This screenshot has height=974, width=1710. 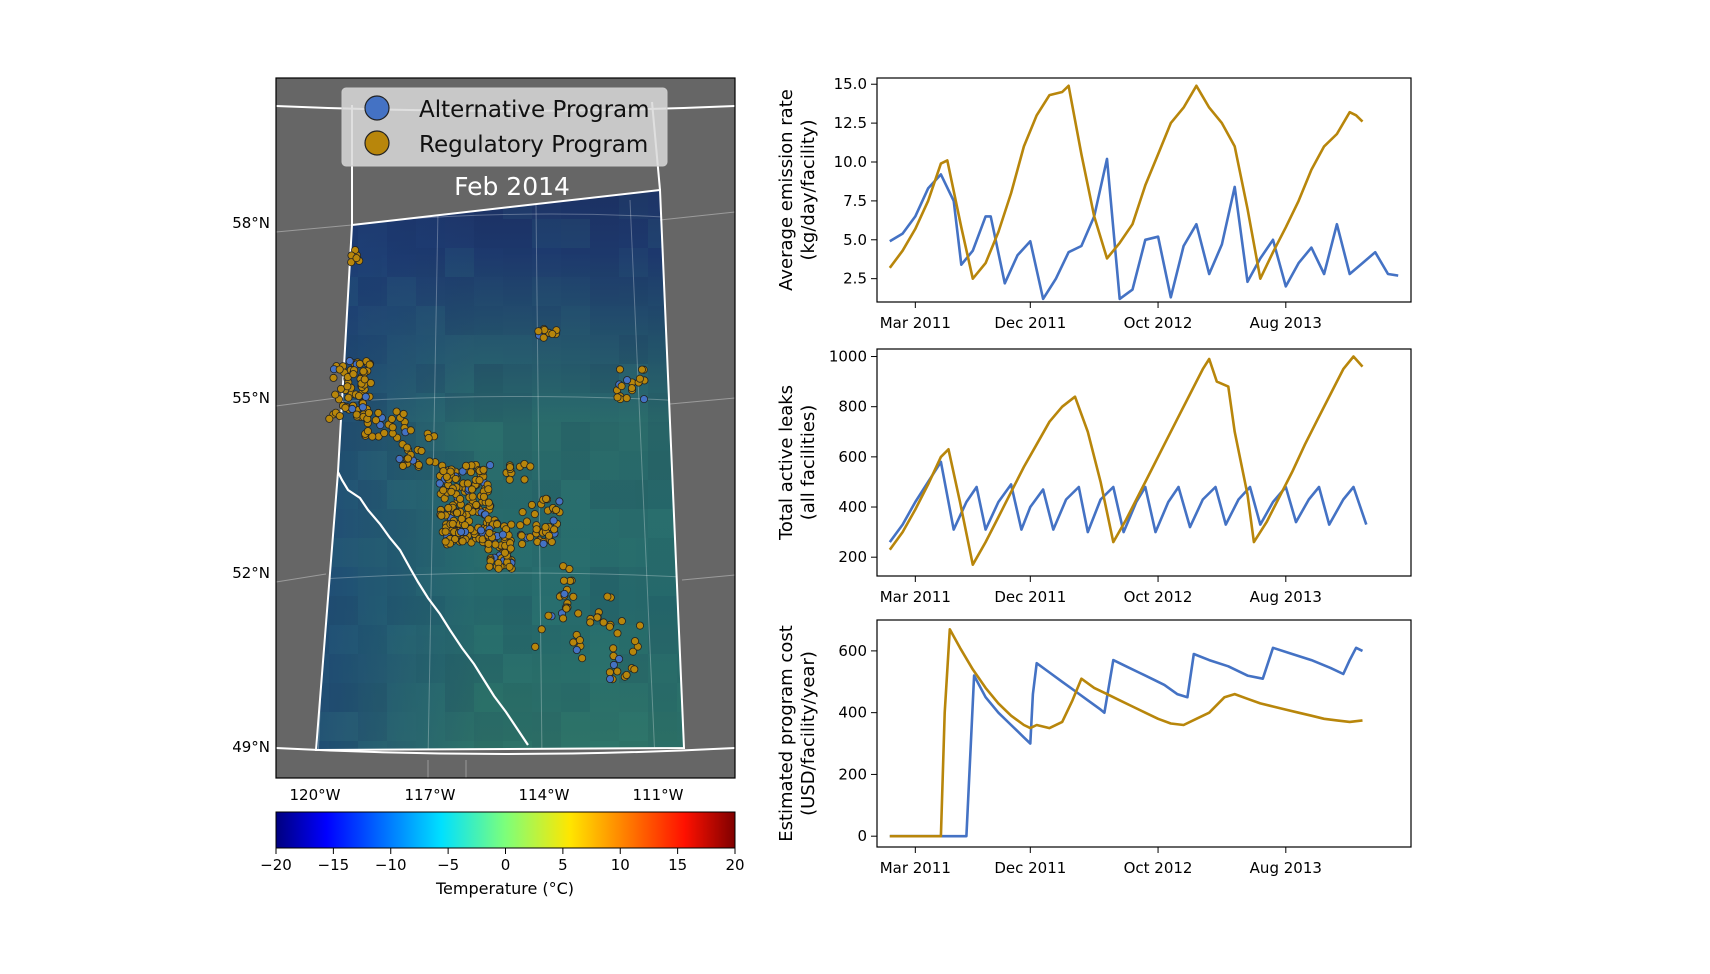 I want to click on y-tick-label: 800, so click(x=852, y=407).